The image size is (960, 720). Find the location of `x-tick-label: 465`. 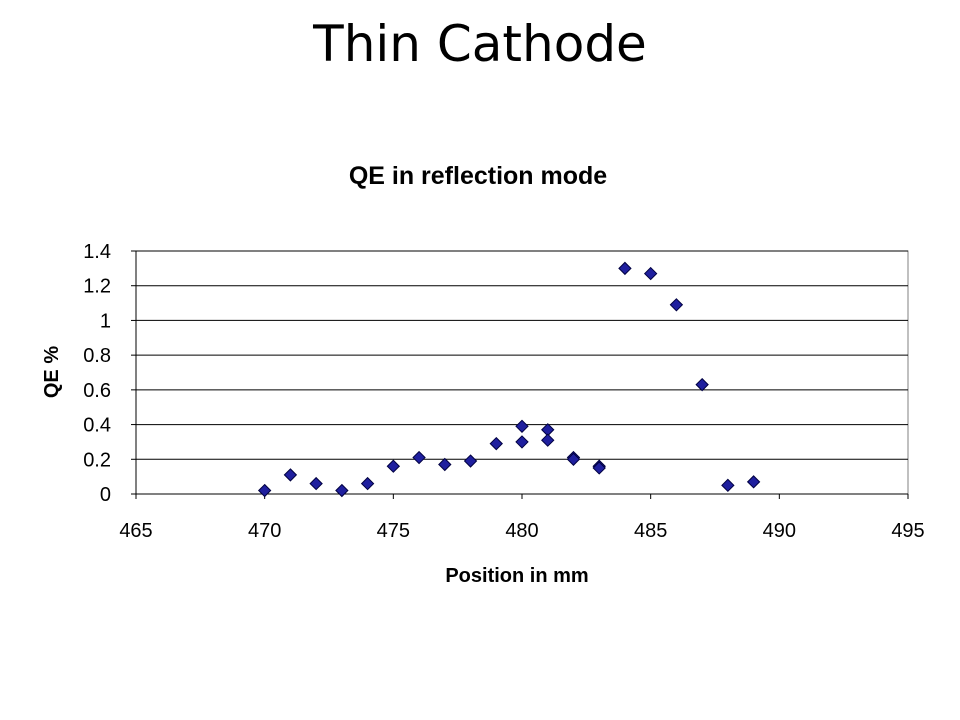

x-tick-label: 465 is located at coordinates (135, 531).